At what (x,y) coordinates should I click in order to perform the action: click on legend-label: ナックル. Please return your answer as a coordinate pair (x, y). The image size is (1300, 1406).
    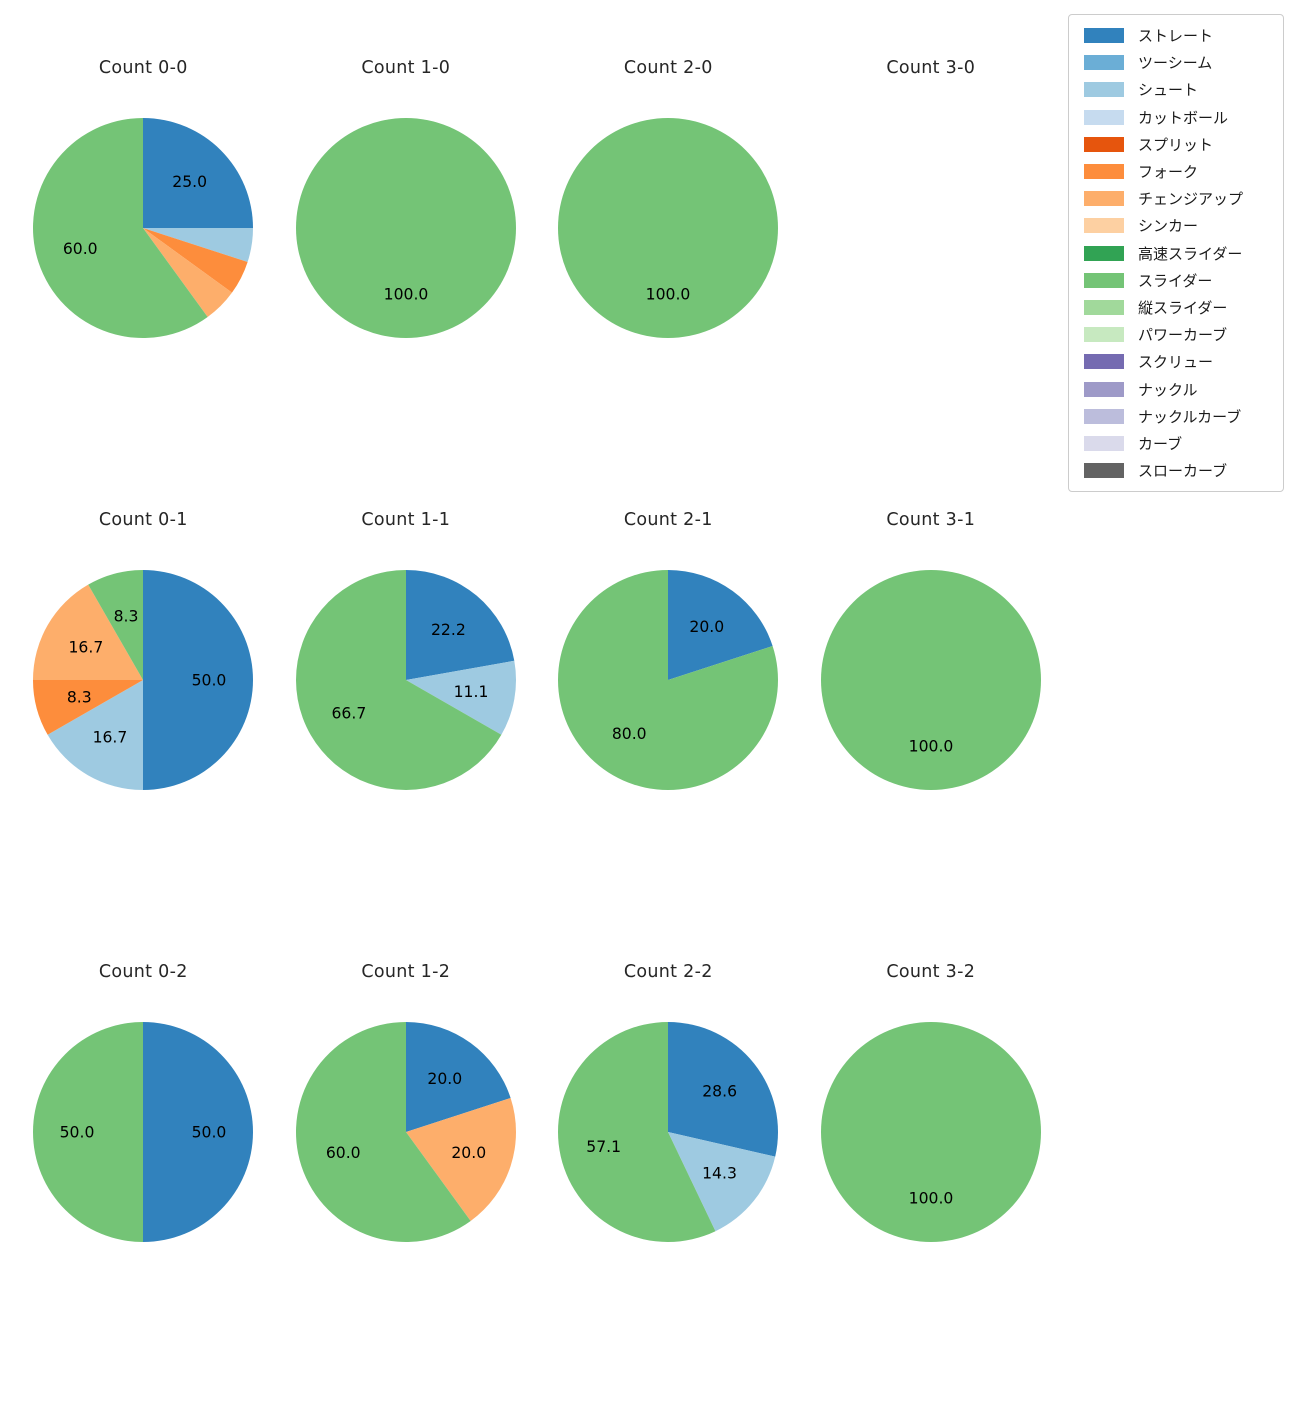
    Looking at the image, I should click on (1168, 389).